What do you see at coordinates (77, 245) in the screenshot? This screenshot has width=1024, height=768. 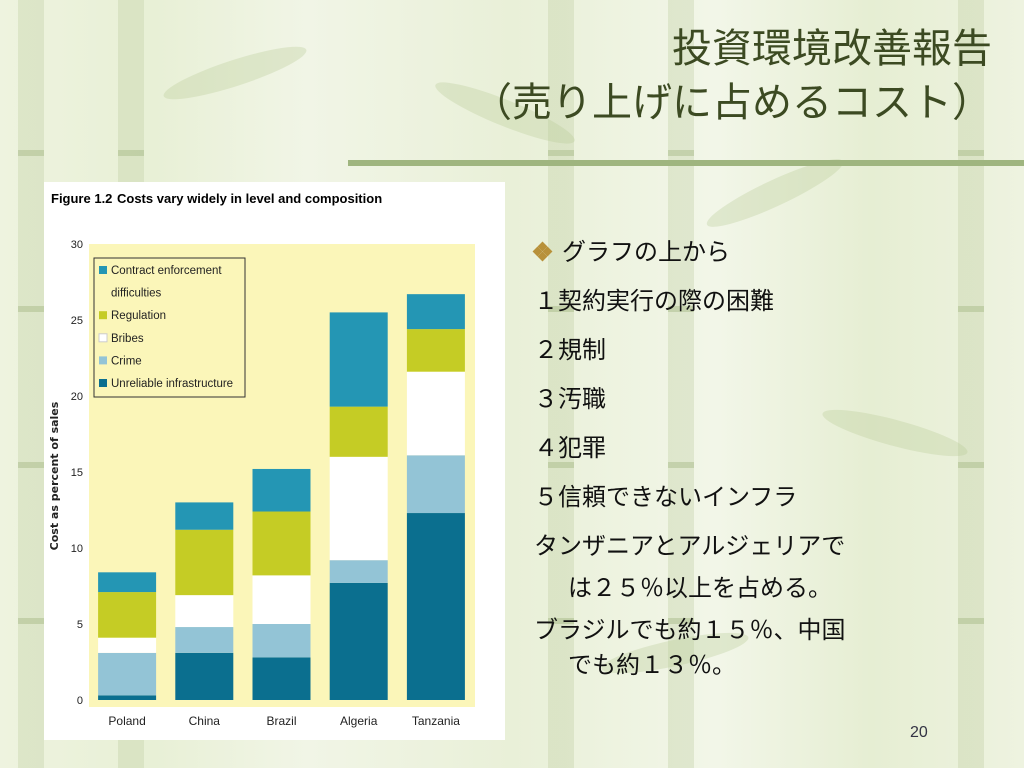 I see `y-tick-label: 30` at bounding box center [77, 245].